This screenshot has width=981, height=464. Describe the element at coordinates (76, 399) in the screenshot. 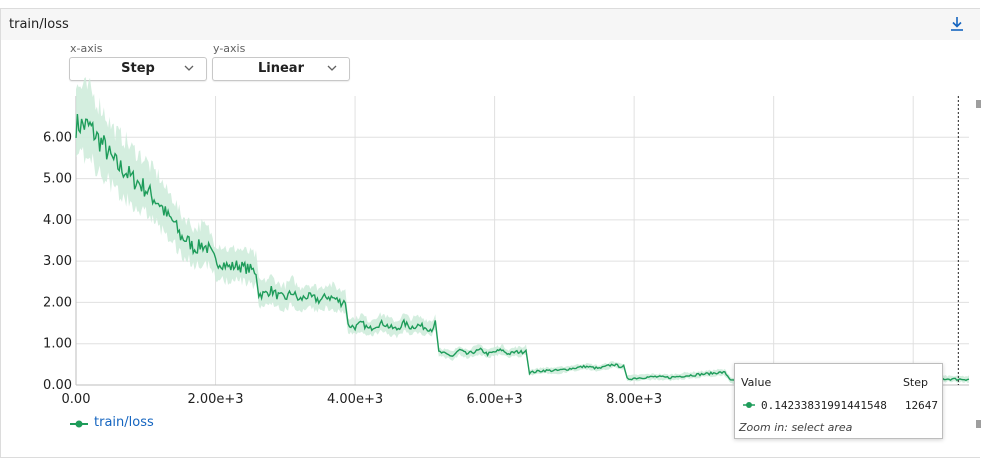

I see `x-tick-label: 0.00` at that location.